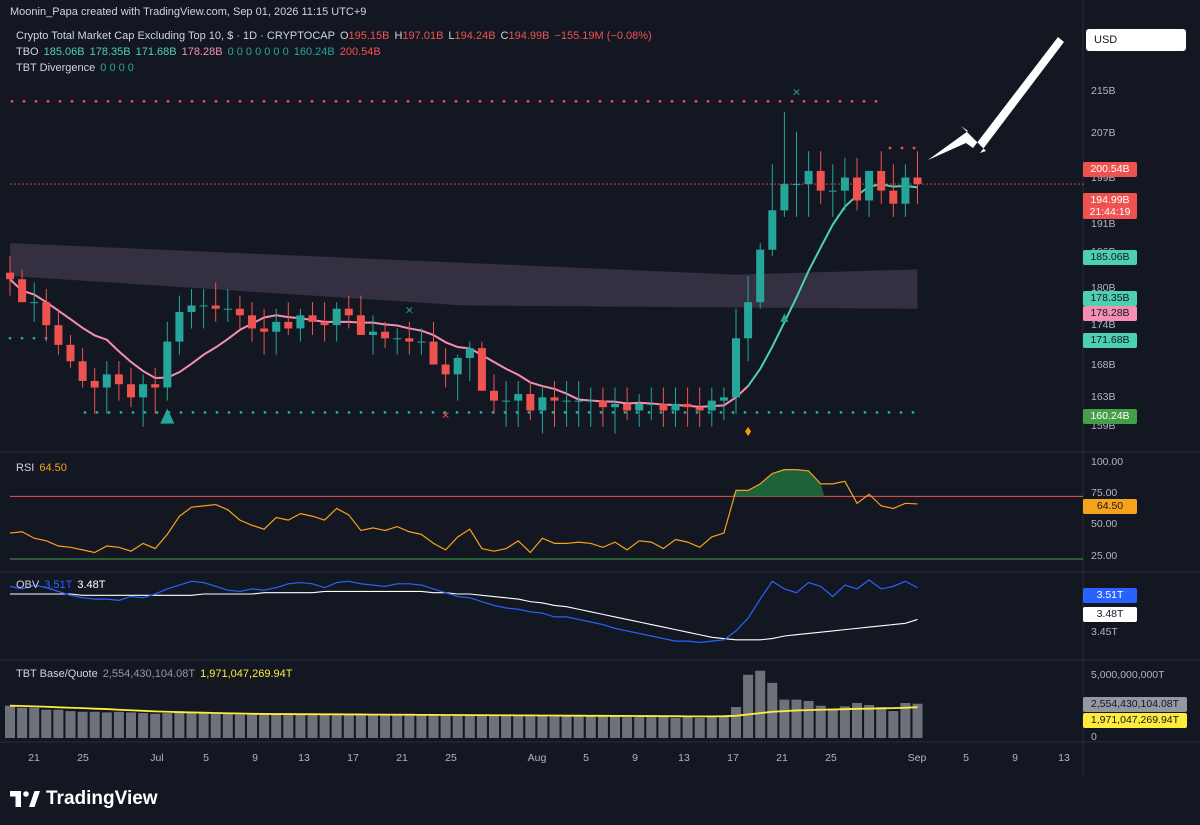 This screenshot has height=825, width=1200. What do you see at coordinates (451, 758) in the screenshot?
I see `time-tick: 25` at bounding box center [451, 758].